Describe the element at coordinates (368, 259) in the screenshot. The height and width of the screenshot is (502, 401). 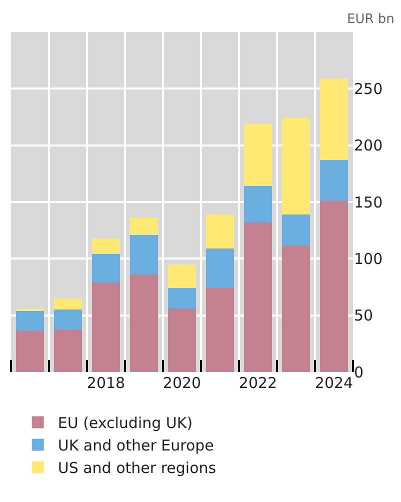
I see `y-tick-label: 100` at that location.